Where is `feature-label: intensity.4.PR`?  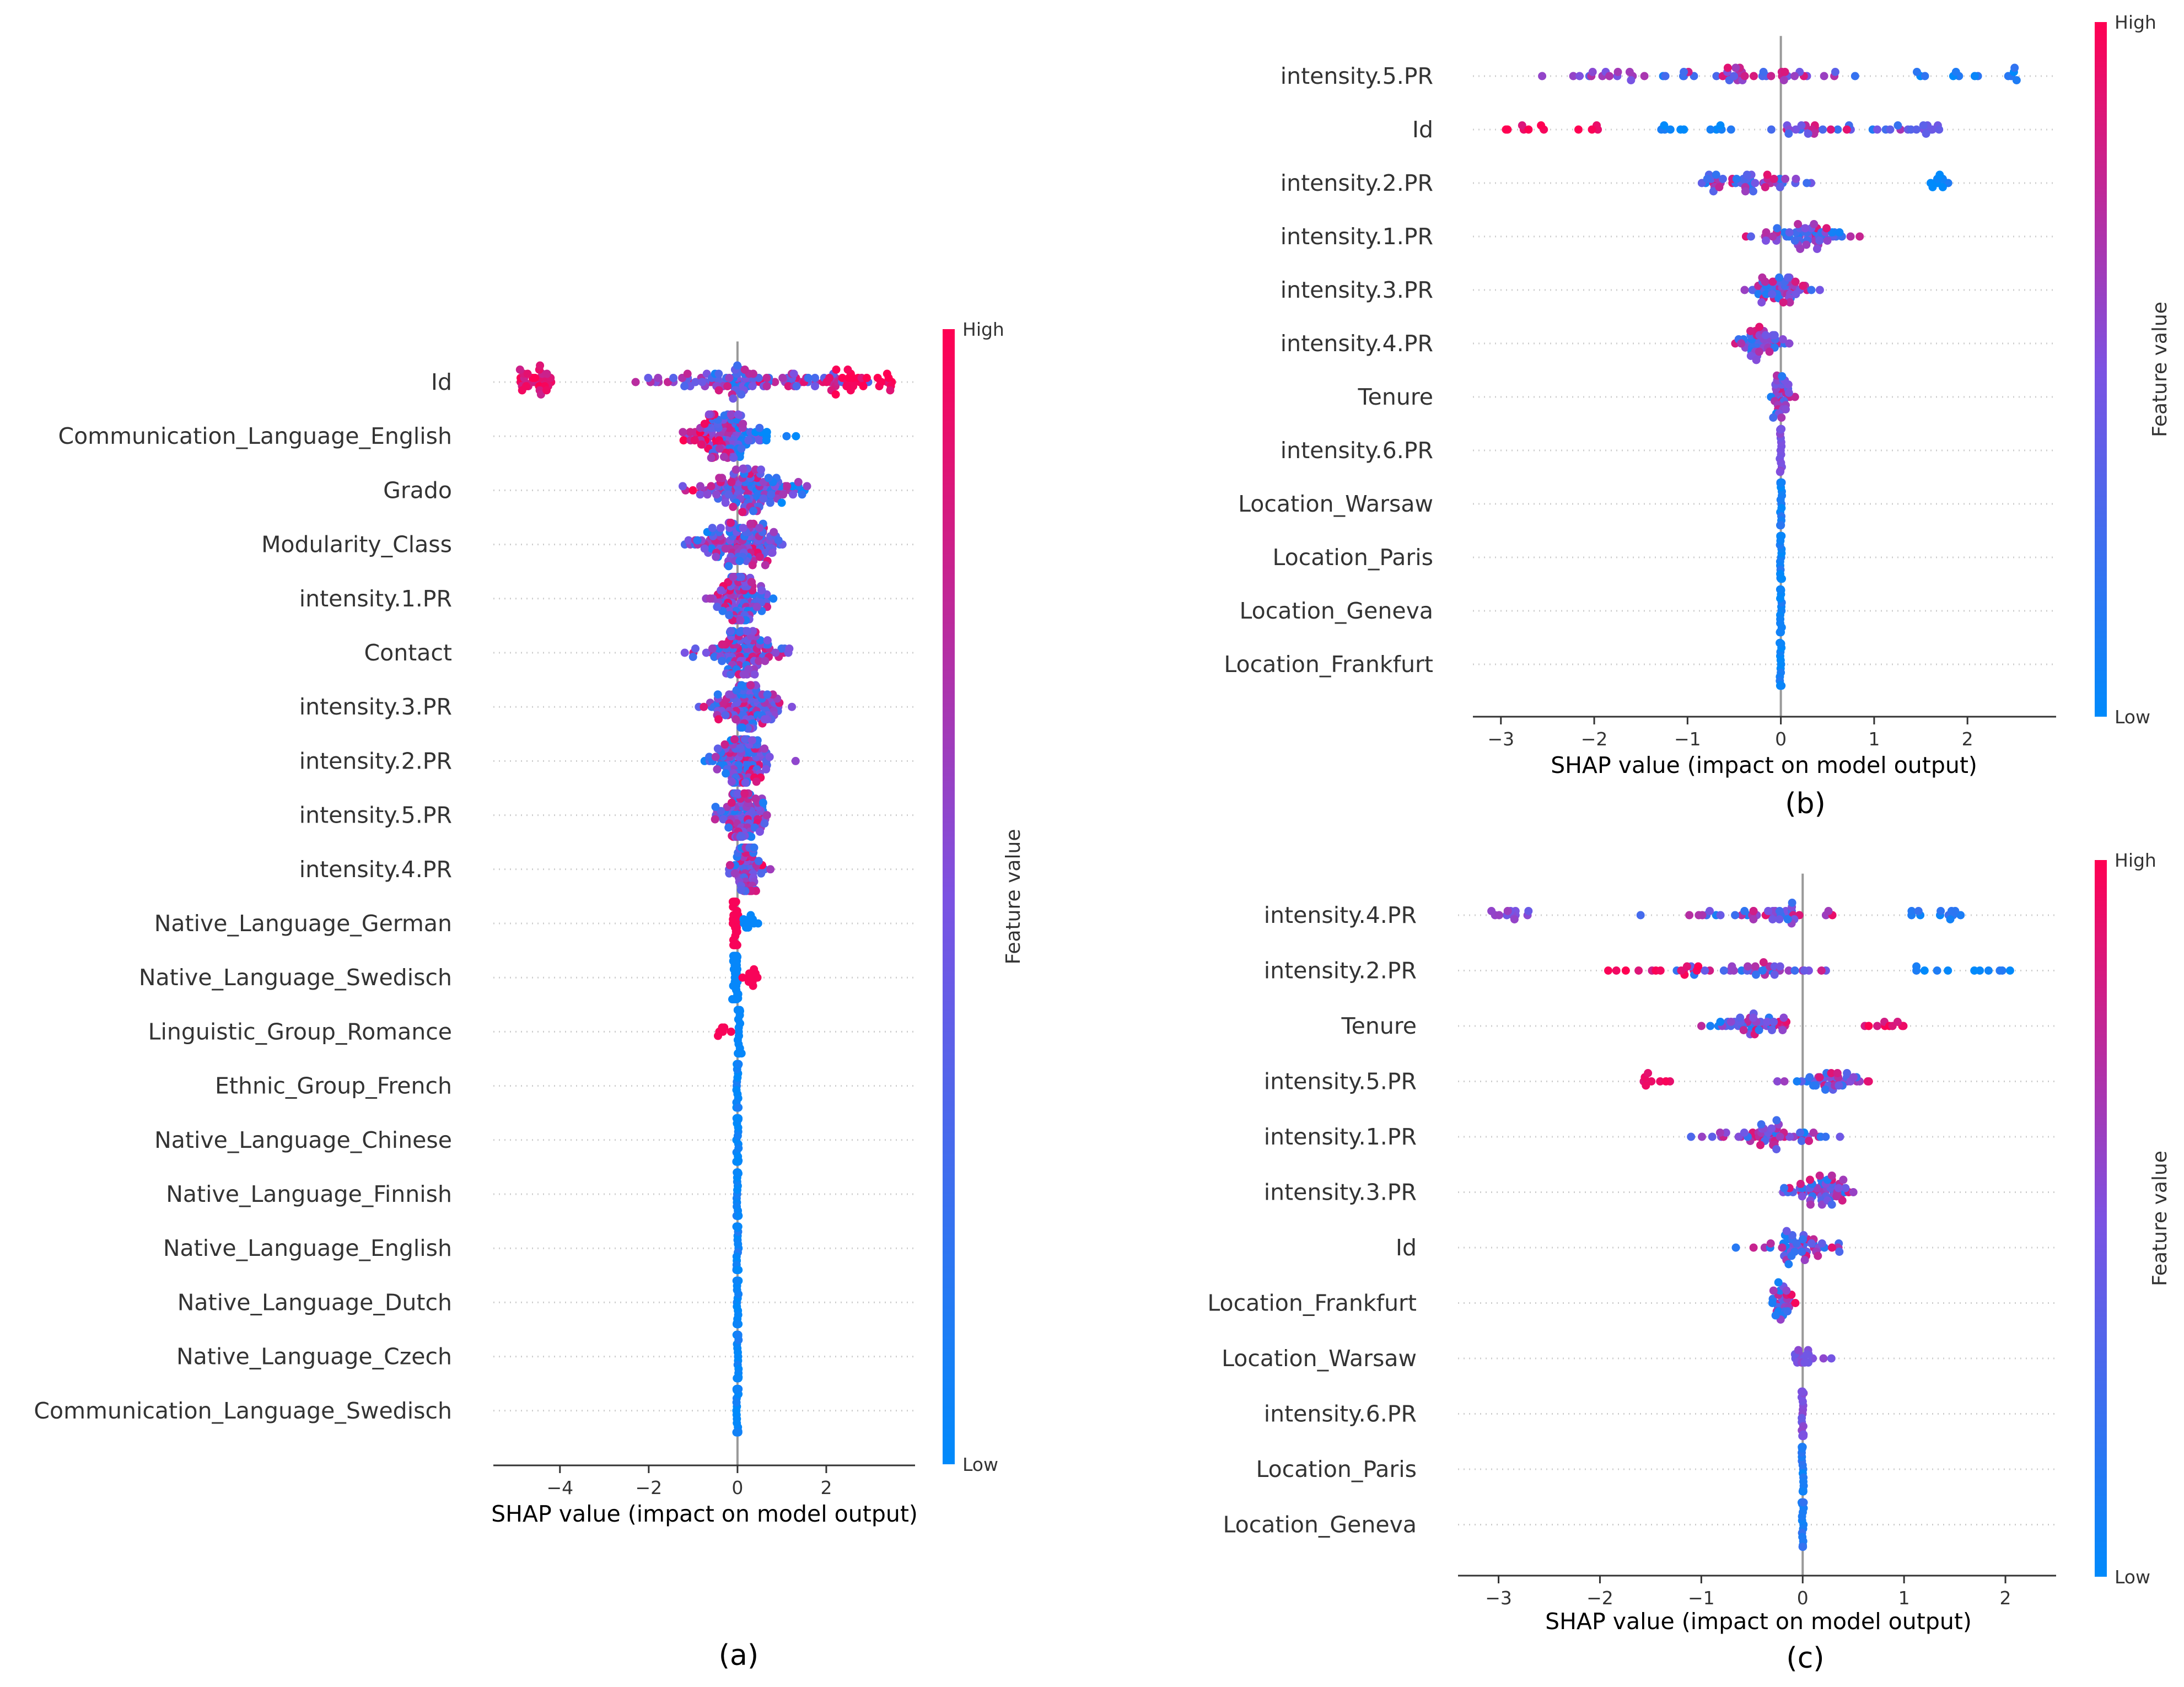
feature-label: intensity.4.PR is located at coordinates (1357, 343).